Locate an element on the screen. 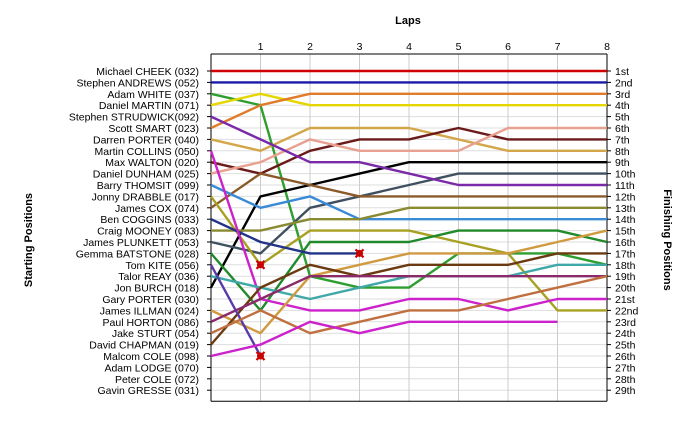  finishing-position-label: 28th is located at coordinates (625, 380).